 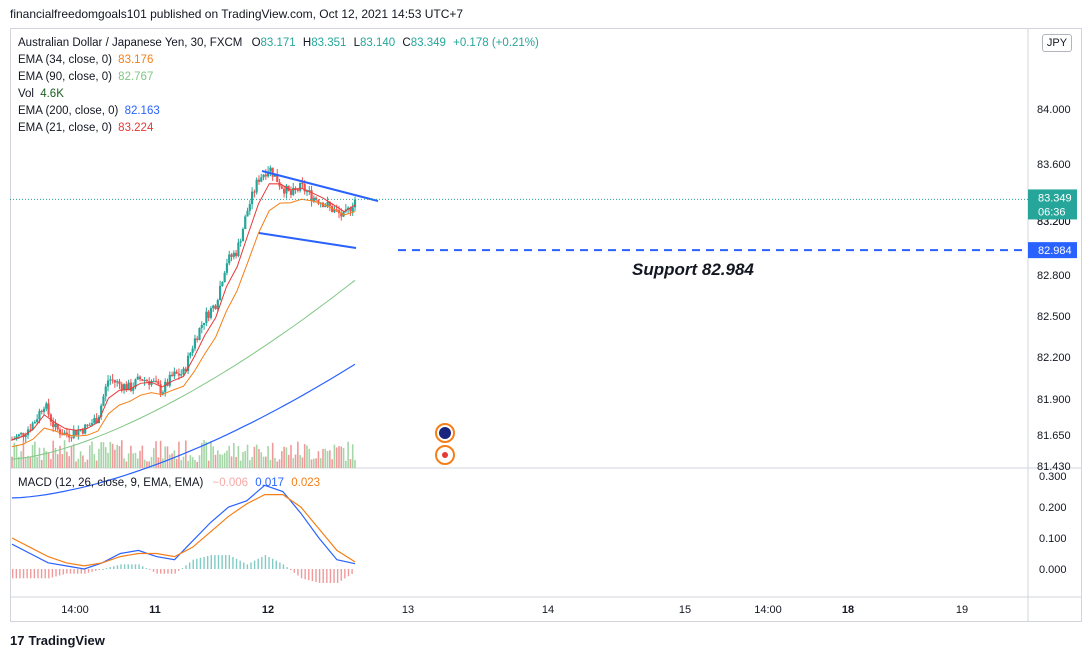 I want to click on macd-label: MACD (12, 26, close, 9, EMA, EMA), so click(x=111, y=483).